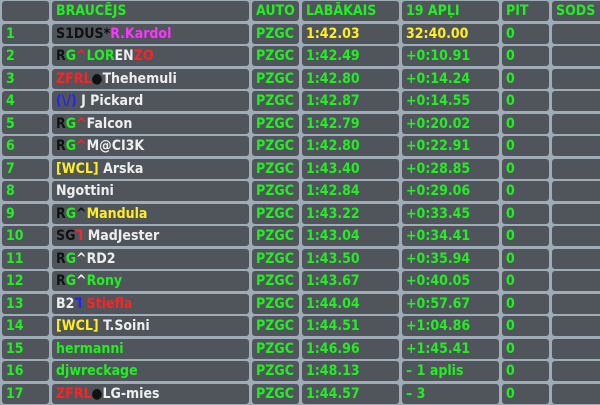 Image resolution: width=600 pixels, height=405 pixels. What do you see at coordinates (150, 213) in the screenshot?
I see `driver-cell: RG^Mandula` at bounding box center [150, 213].